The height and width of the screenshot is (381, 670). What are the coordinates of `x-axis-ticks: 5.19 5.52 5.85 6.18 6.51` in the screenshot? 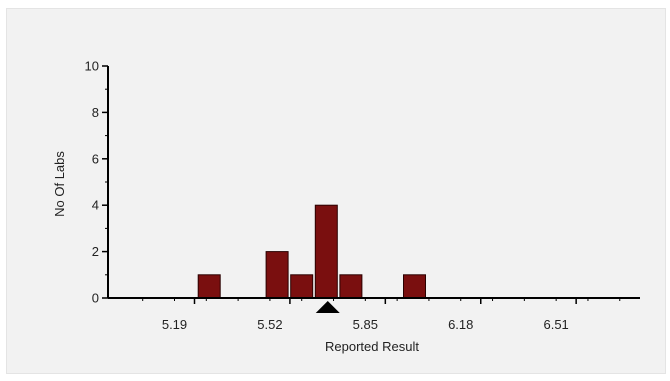 It's located at (381, 315).